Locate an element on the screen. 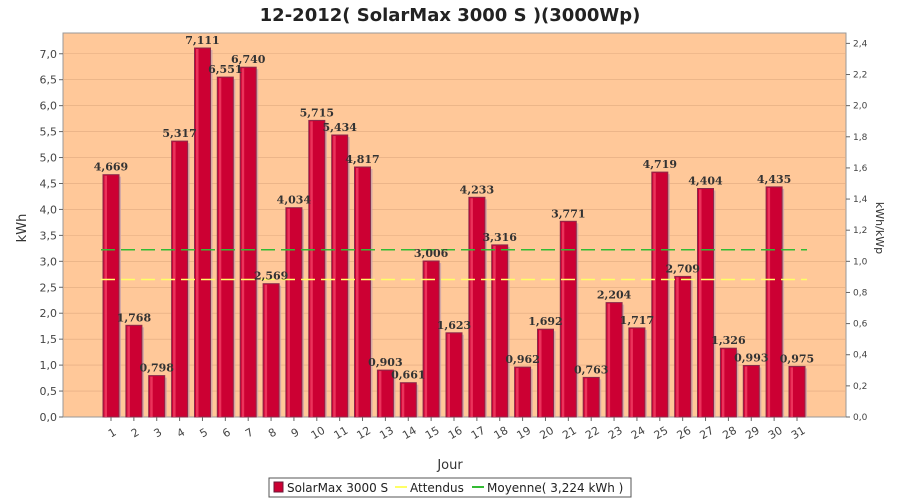  y-right-tick-label: 1,6 is located at coordinates (860, 169).